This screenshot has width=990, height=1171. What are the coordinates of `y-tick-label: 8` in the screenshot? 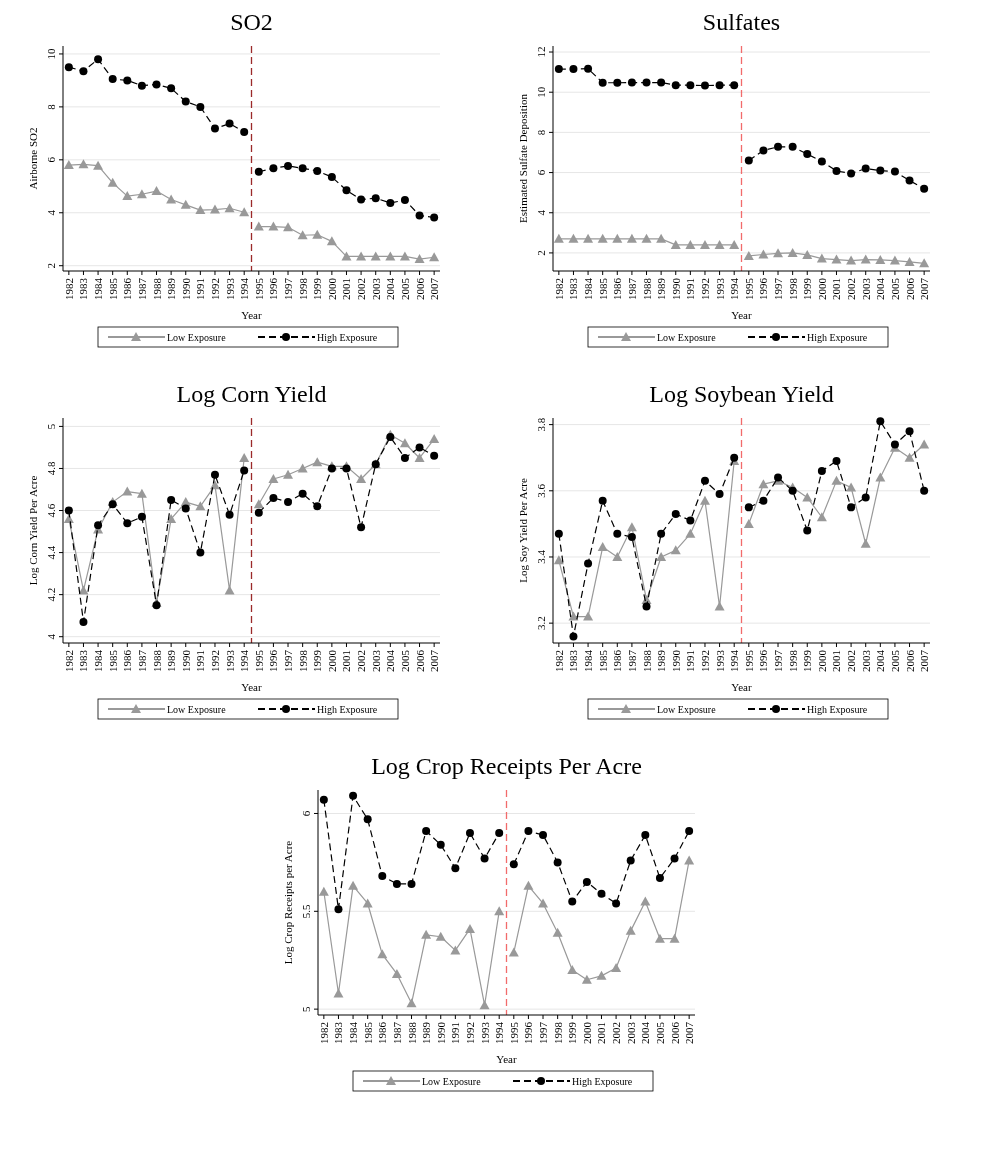 It's located at (541, 132).